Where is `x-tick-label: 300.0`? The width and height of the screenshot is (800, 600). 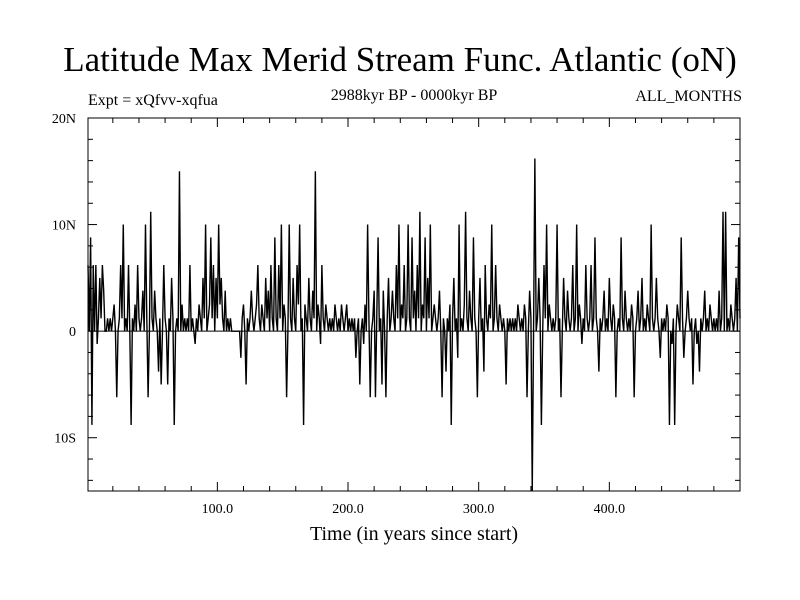 x-tick-label: 300.0 is located at coordinates (479, 509).